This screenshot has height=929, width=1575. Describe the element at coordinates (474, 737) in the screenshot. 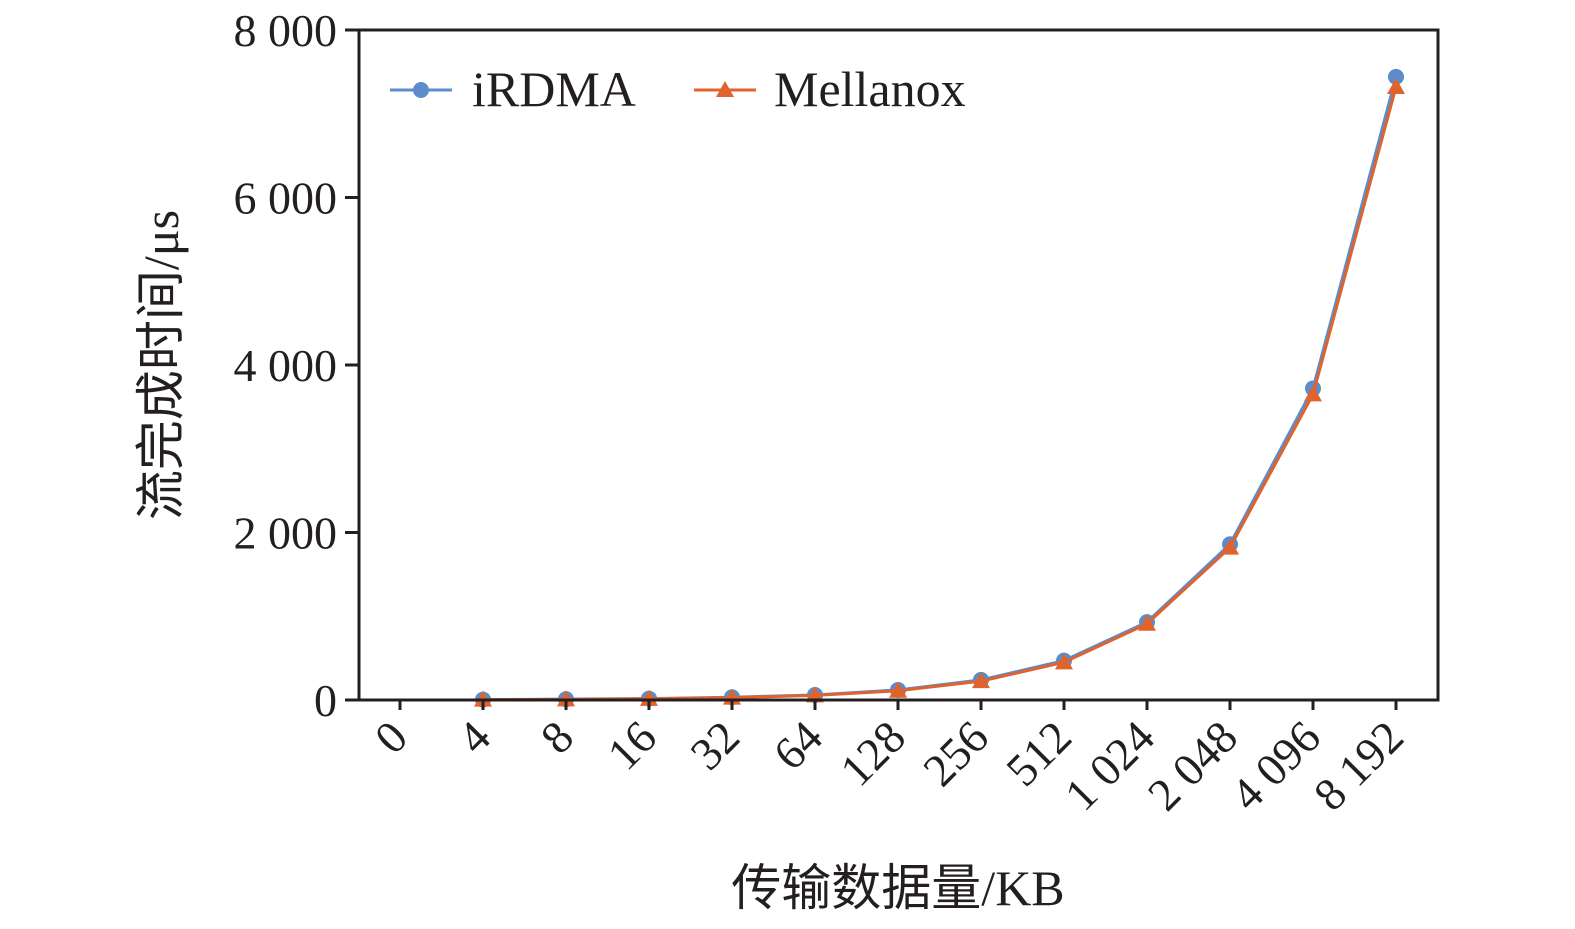

I see `x-tick-label: 4` at that location.